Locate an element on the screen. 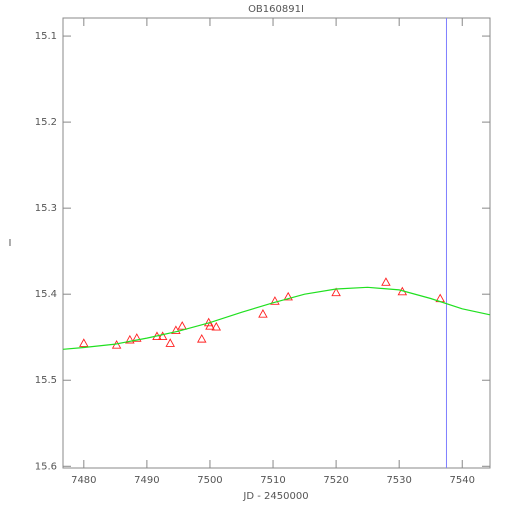 The width and height of the screenshot is (510, 514). x-tick-label: 7530 is located at coordinates (398, 480).